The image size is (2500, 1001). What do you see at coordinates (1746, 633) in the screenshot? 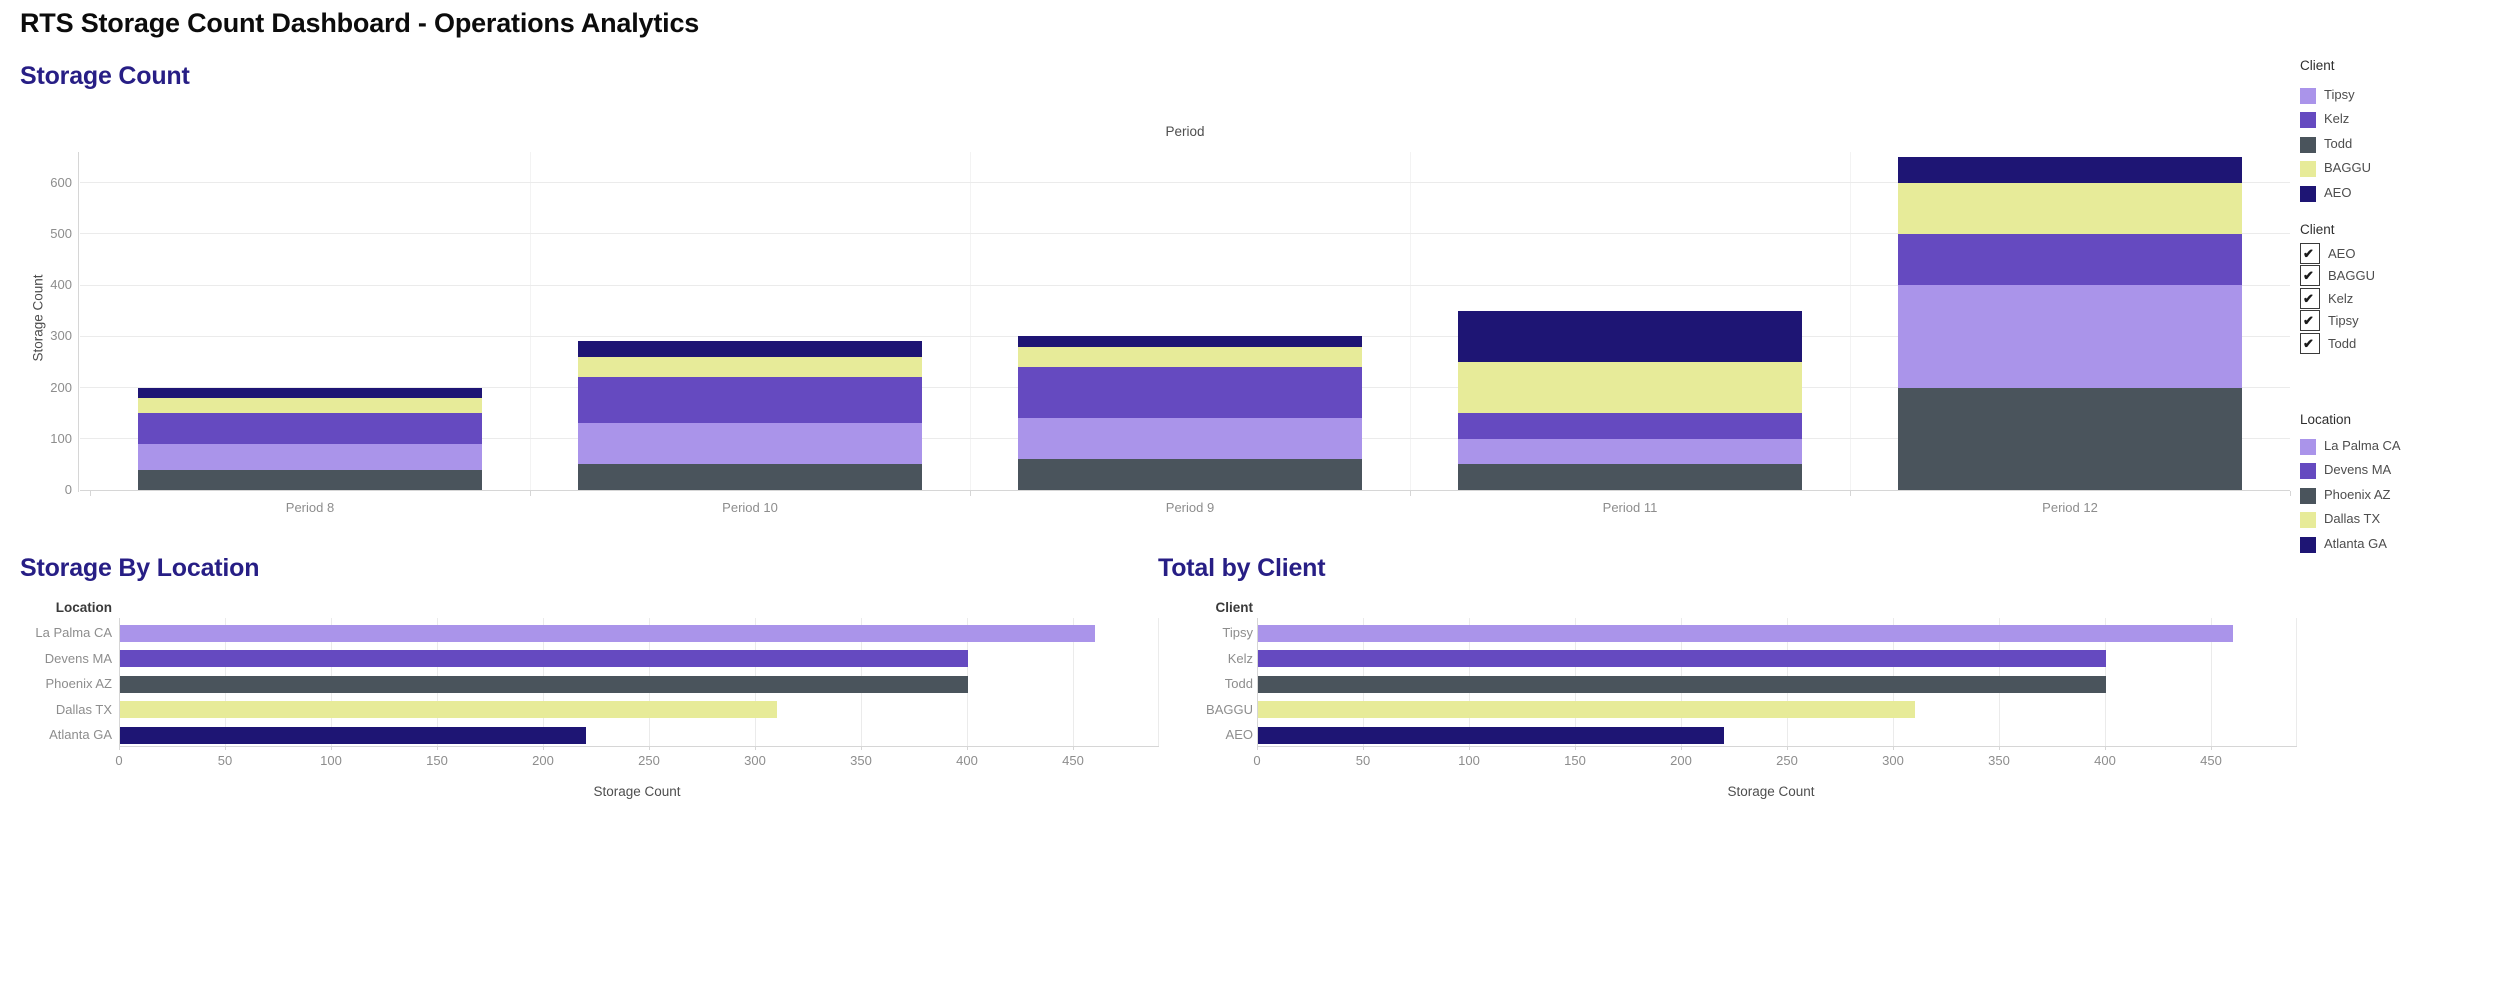
I see `bar-tipsy` at bounding box center [1746, 633].